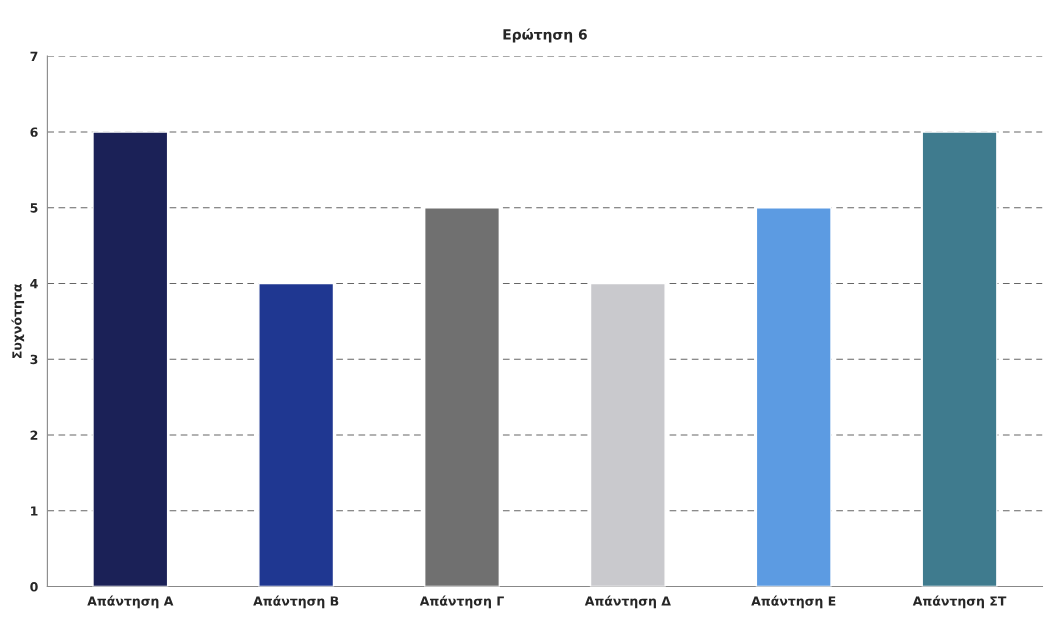 The width and height of the screenshot is (1053, 624). I want to click on x-tick-label: Απάντηση Ε, so click(793, 602).